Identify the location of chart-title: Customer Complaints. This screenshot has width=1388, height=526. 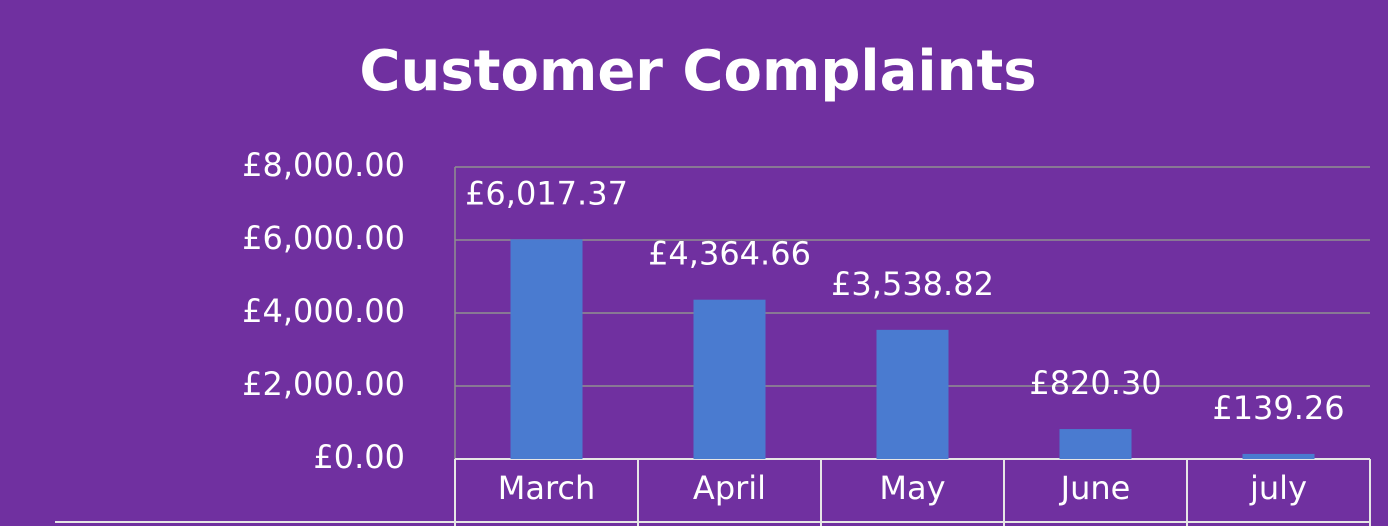
(697, 71).